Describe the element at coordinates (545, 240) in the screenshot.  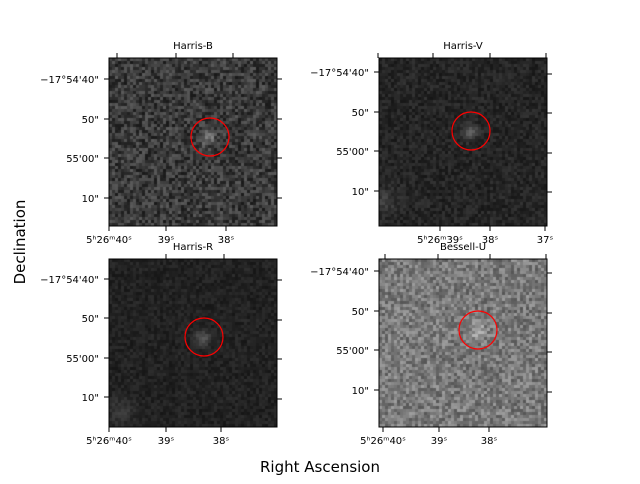
I see `x-tick-label: 37ˢ` at that location.